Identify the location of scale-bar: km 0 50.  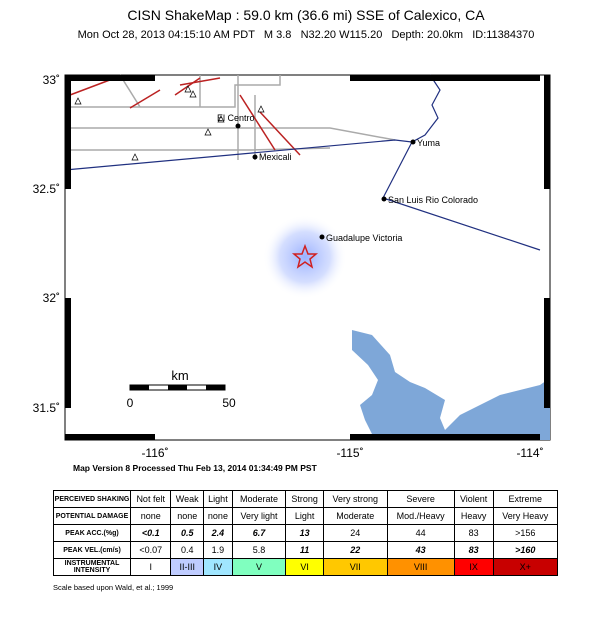
(181, 389).